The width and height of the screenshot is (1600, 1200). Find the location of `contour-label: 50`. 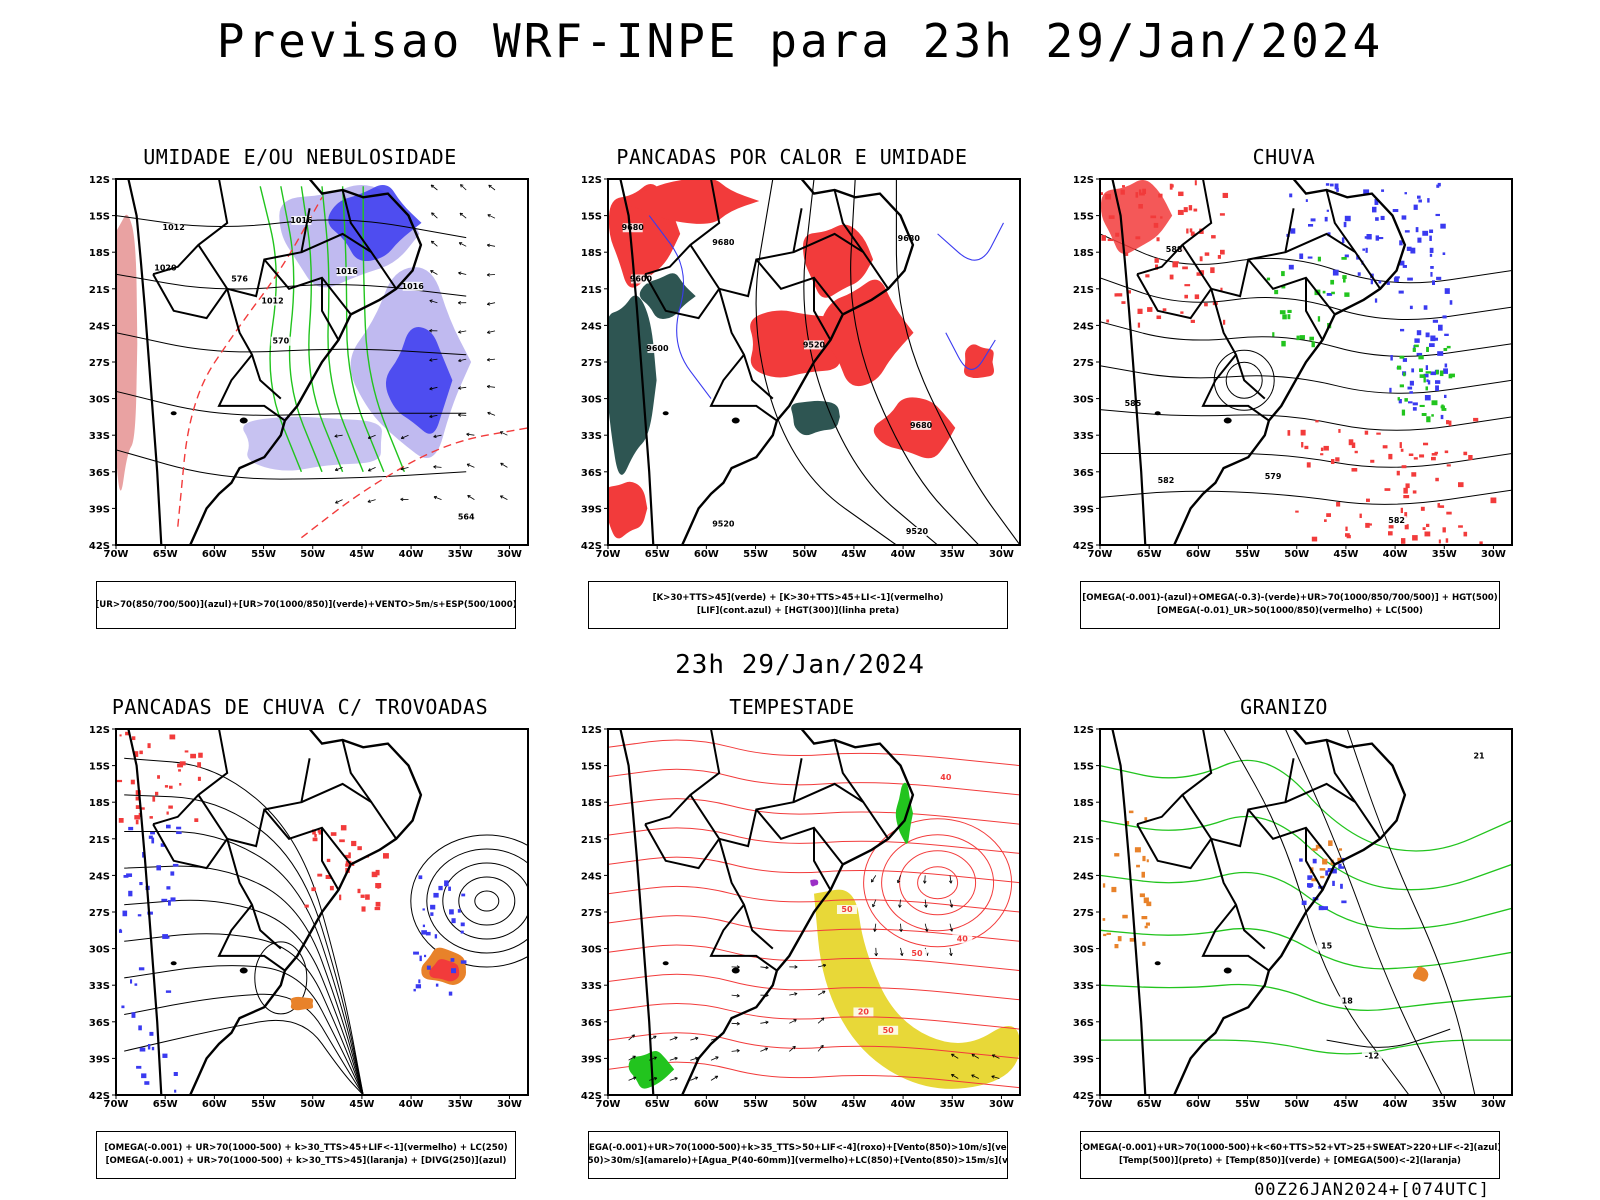

contour-label: 50 is located at coordinates (889, 1030).